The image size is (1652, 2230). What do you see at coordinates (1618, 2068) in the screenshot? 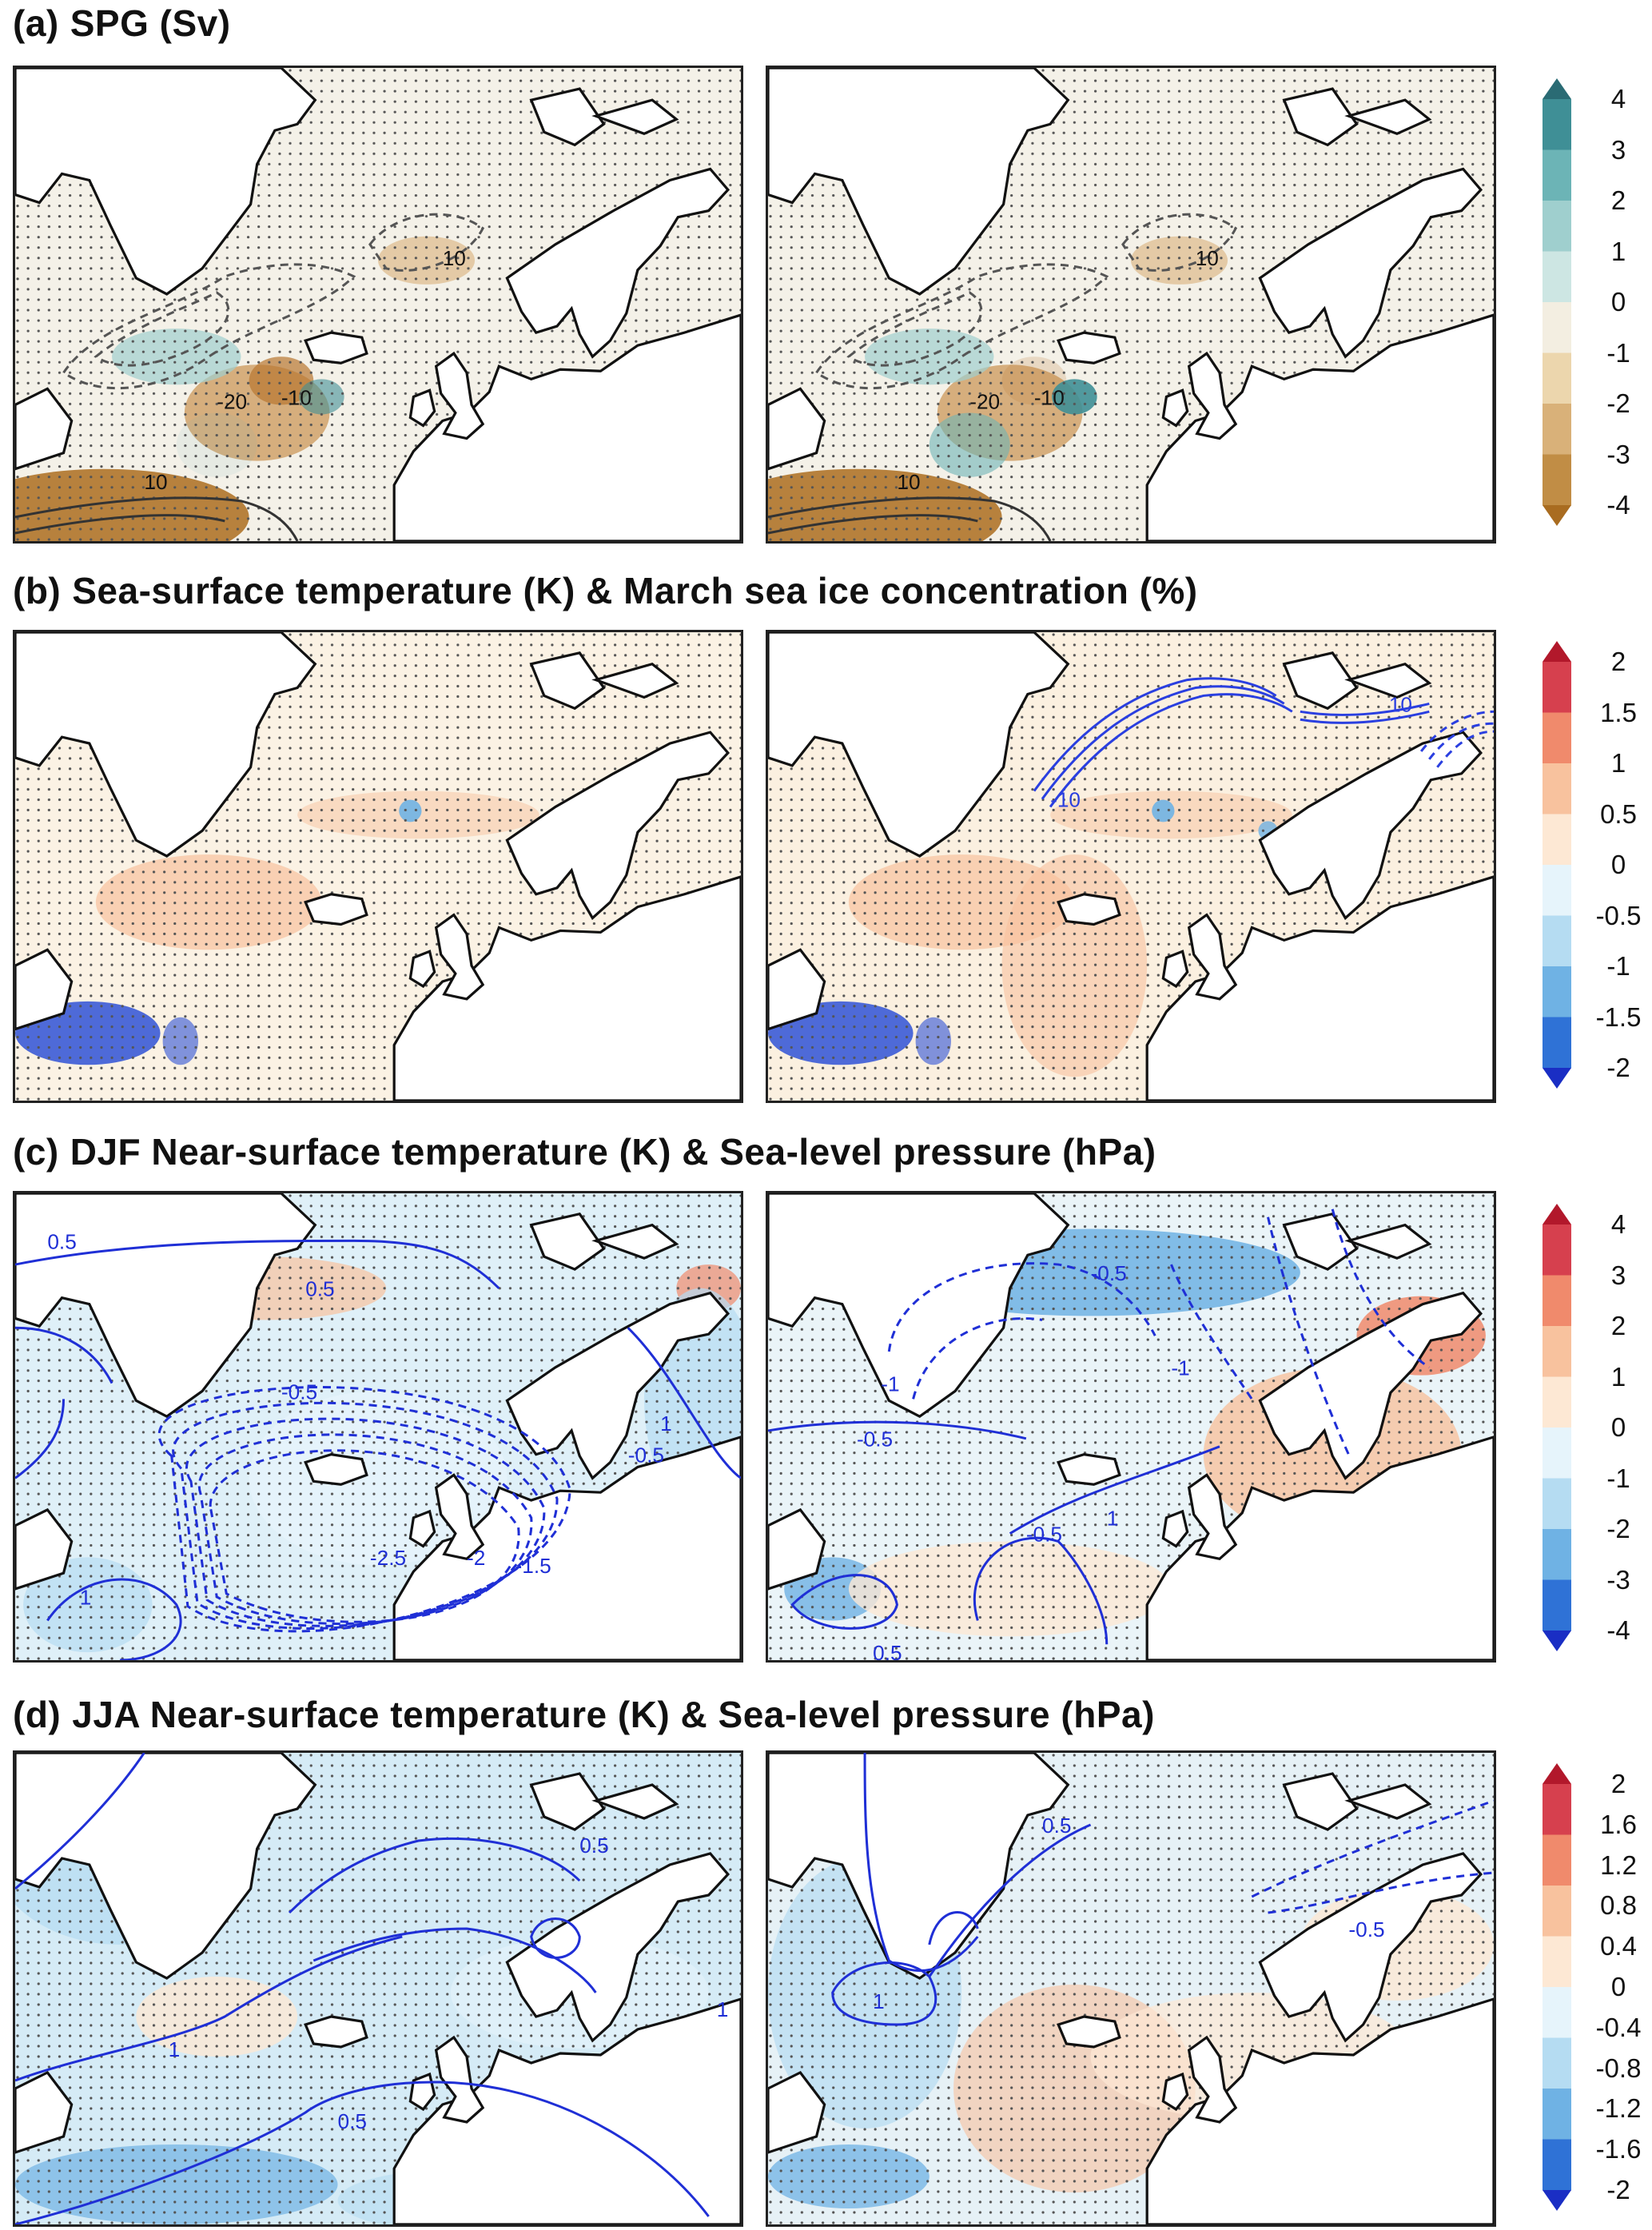
I see `colorbar-tick-label: -0.8` at bounding box center [1618, 2068].